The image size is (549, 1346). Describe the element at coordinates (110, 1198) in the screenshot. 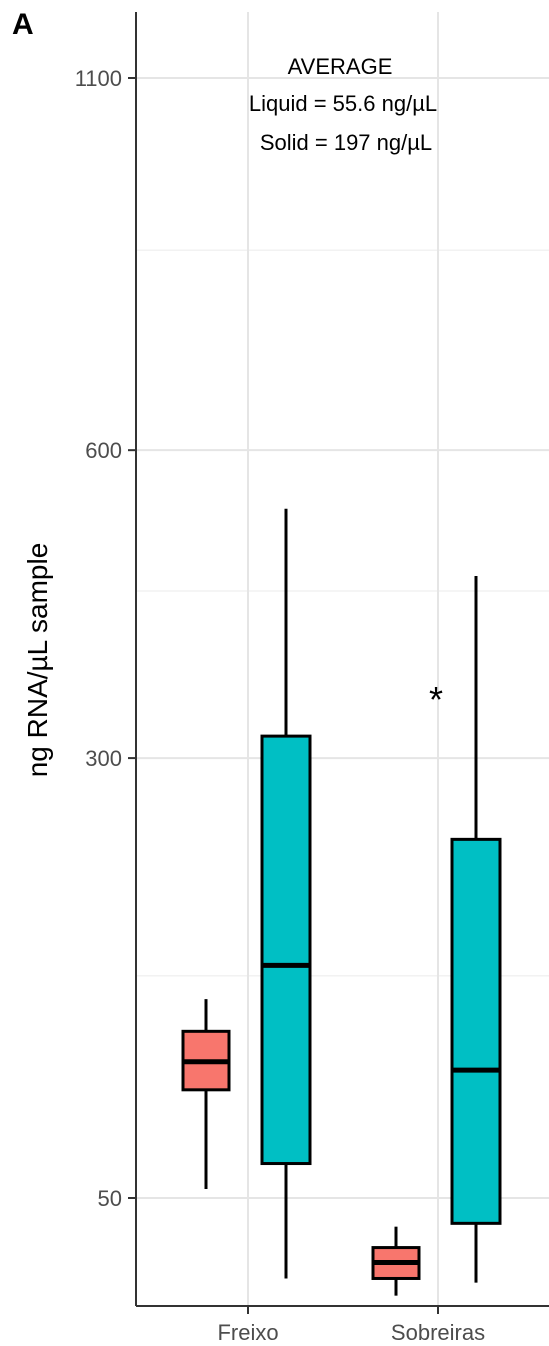

I see `y-tick-label: 50` at that location.